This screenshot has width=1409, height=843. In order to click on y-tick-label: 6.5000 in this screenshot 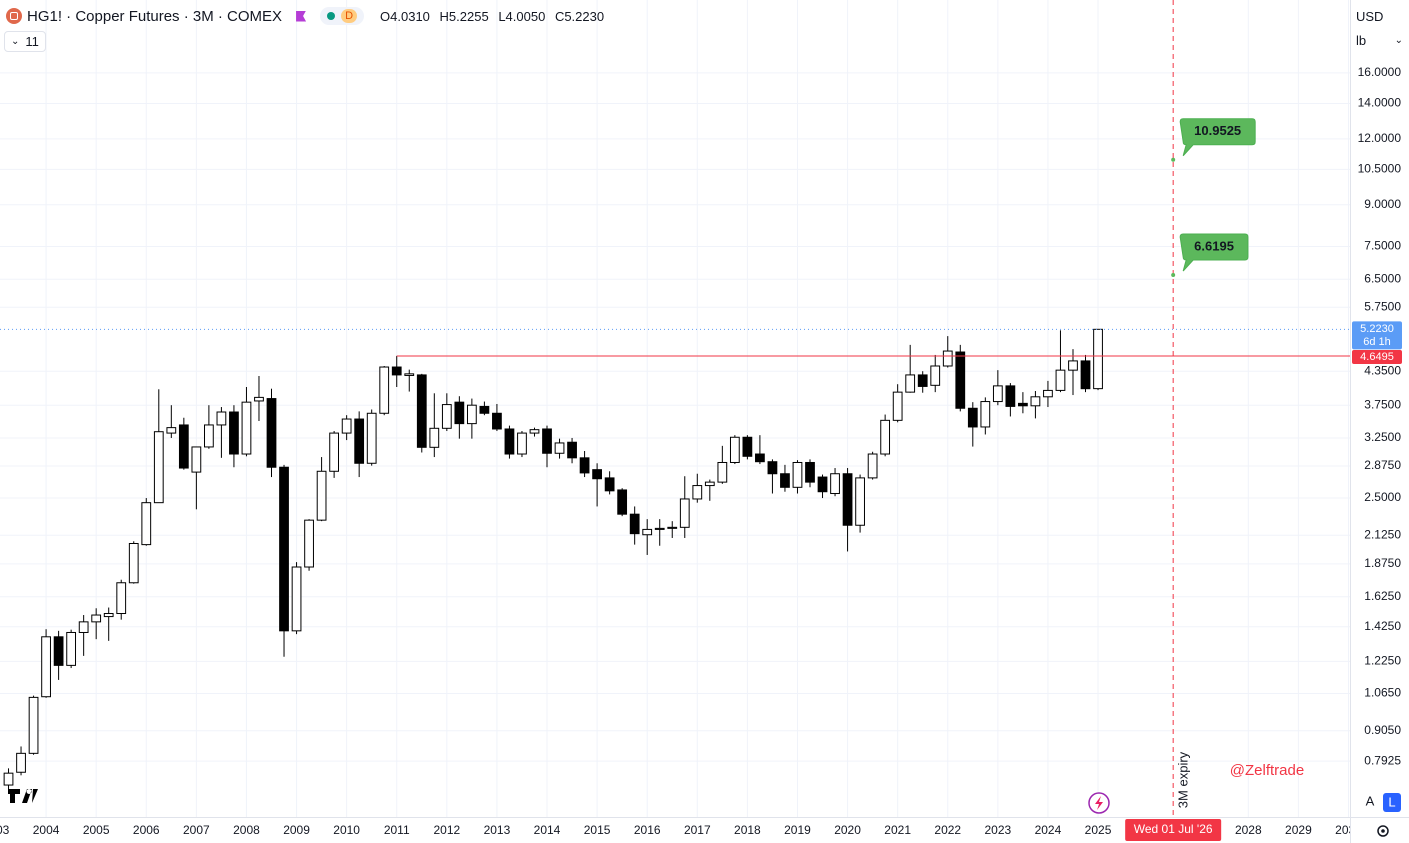, I will do `click(1382, 278)`.